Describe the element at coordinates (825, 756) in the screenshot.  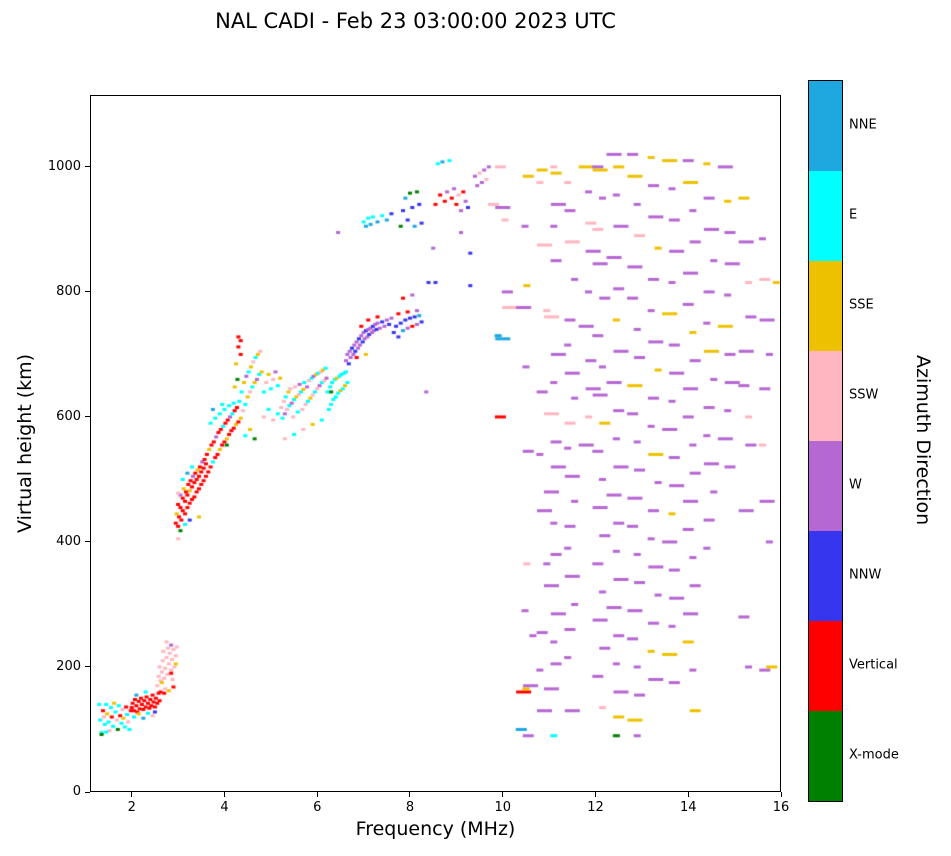
I see `colorbar-segment-x-mode` at that location.